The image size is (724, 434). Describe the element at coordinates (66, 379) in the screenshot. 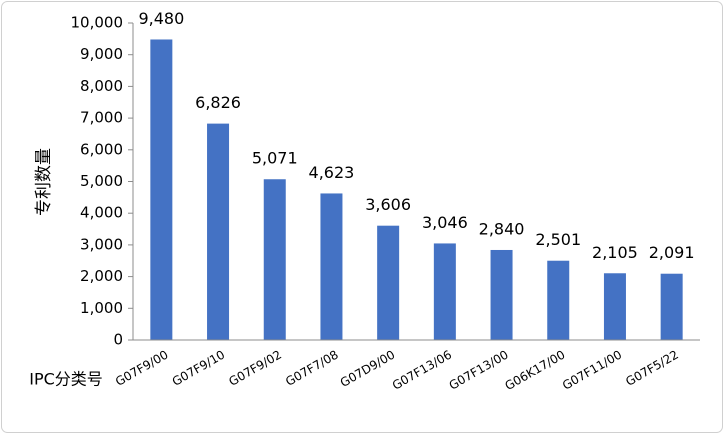

I see `x-axis-label: IPC分类号` at that location.